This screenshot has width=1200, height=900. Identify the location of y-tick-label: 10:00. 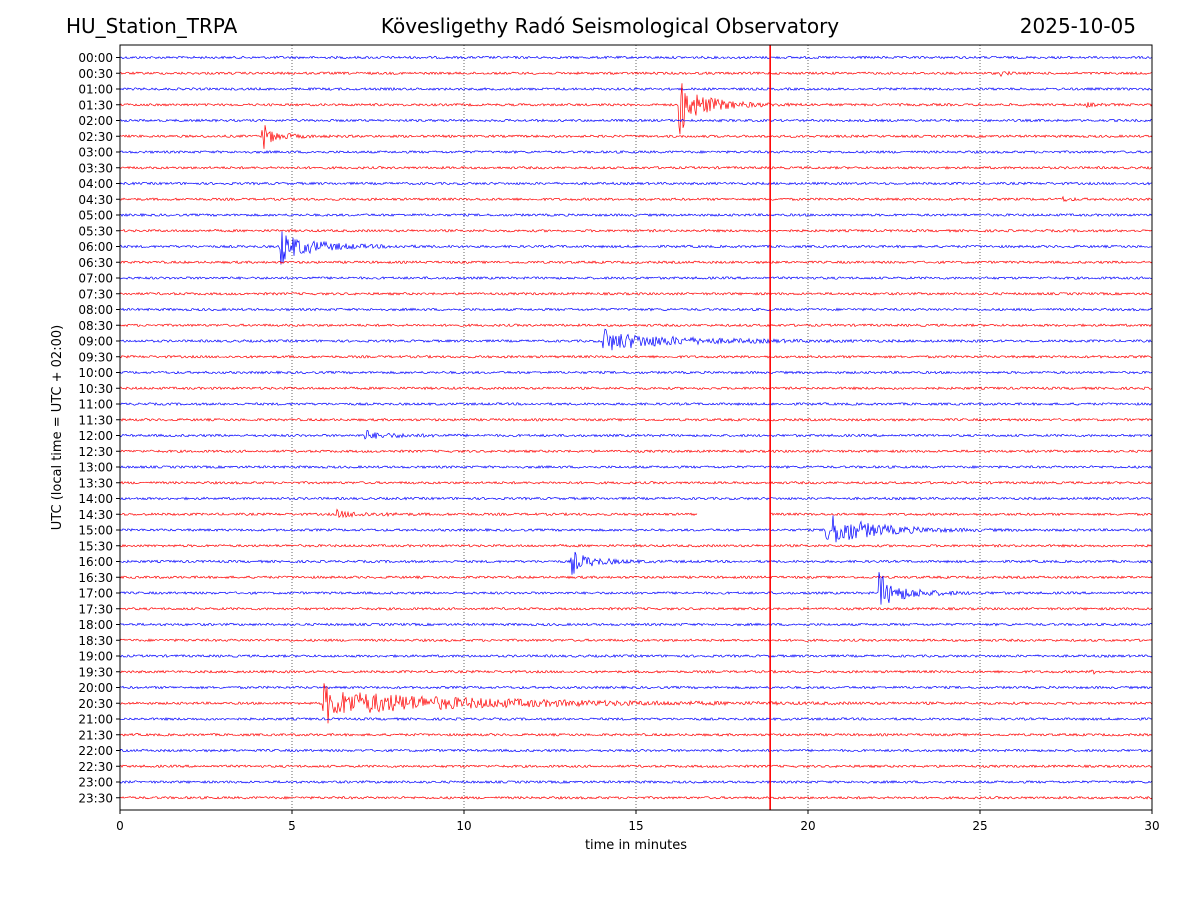
(95, 373).